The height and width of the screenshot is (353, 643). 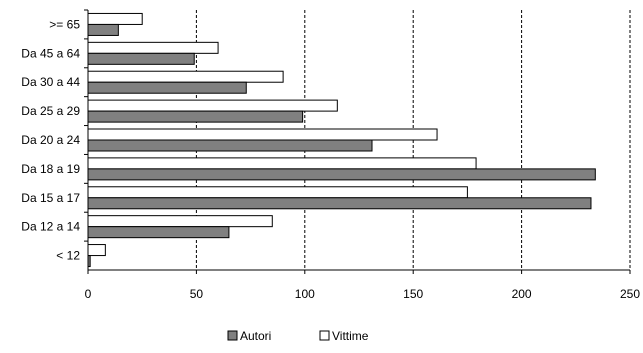 I want to click on x-tick-label: 50, so click(x=197, y=294).